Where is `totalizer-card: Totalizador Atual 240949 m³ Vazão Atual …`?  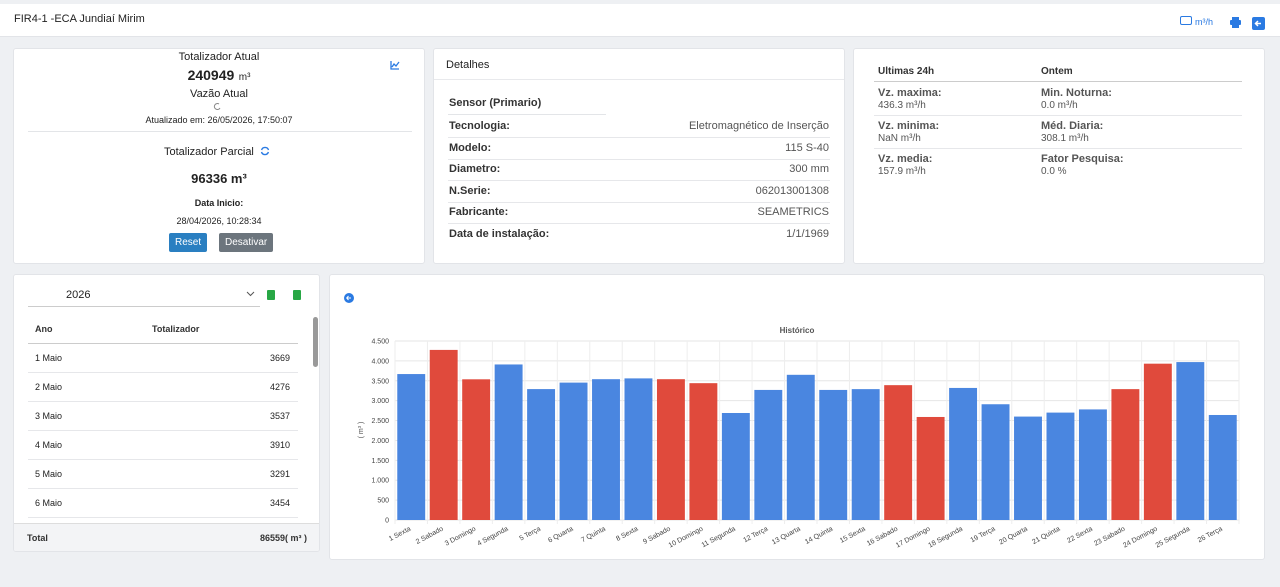
totalizer-card: Totalizador Atual 240949 m³ Vazão Atual … is located at coordinates (219, 156).